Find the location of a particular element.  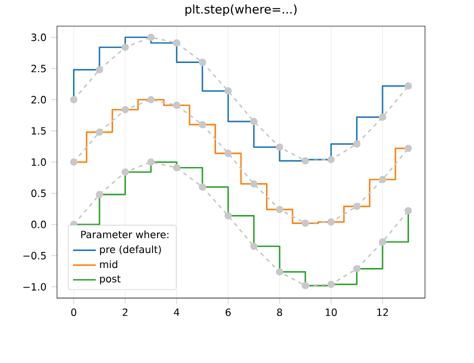

y-tick-label: −0.5 is located at coordinates (34, 256).